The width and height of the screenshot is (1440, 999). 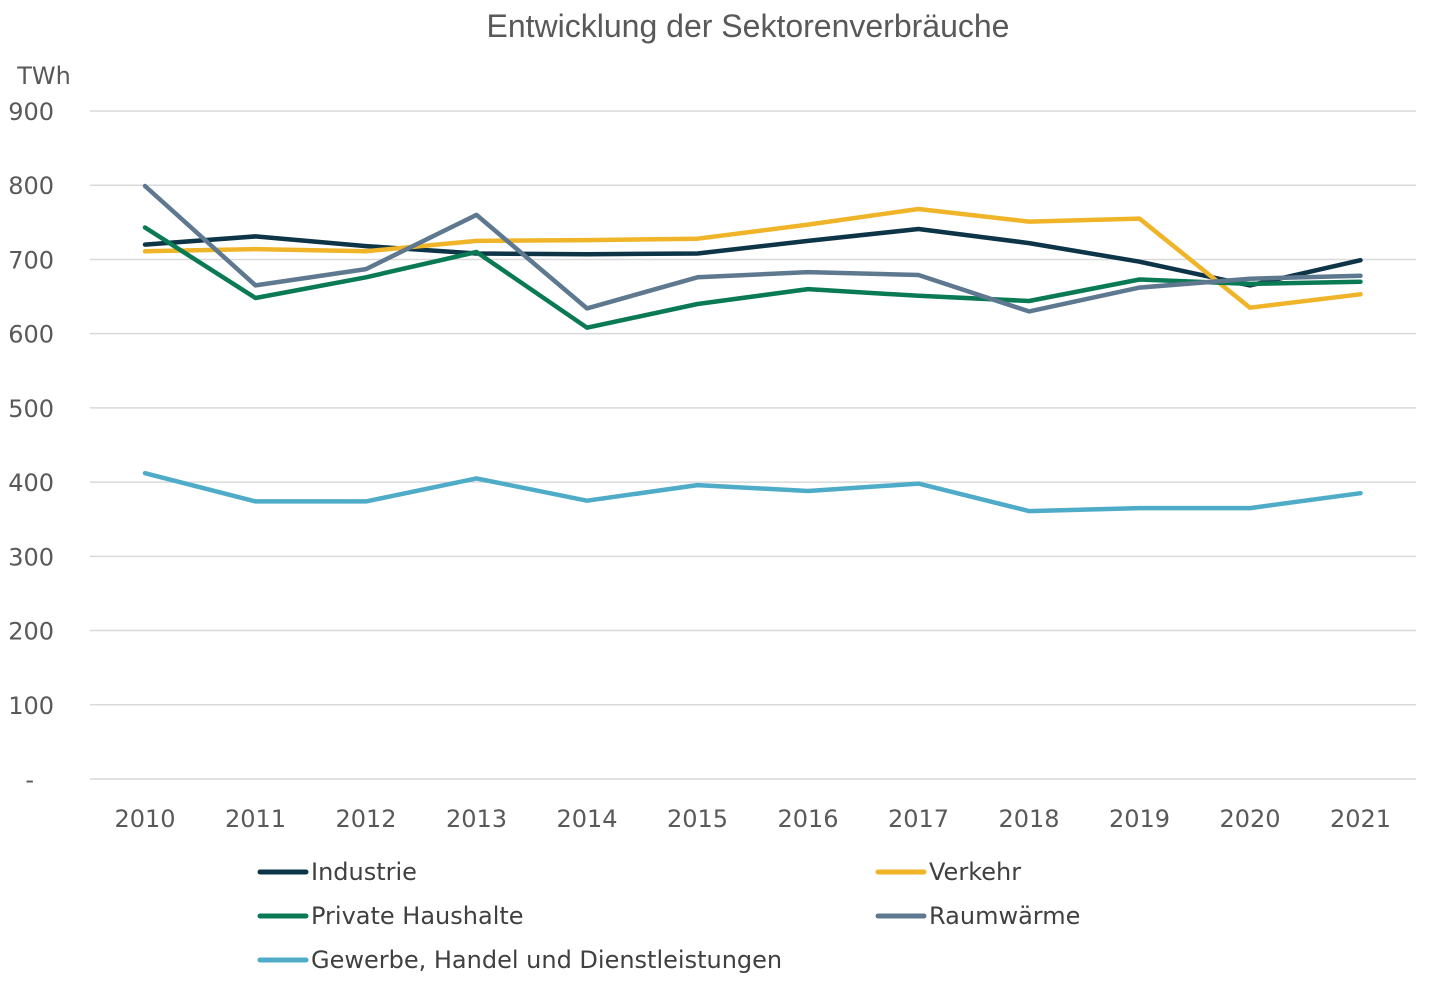 I want to click on x-tick-label: 2017, so click(x=918, y=819).